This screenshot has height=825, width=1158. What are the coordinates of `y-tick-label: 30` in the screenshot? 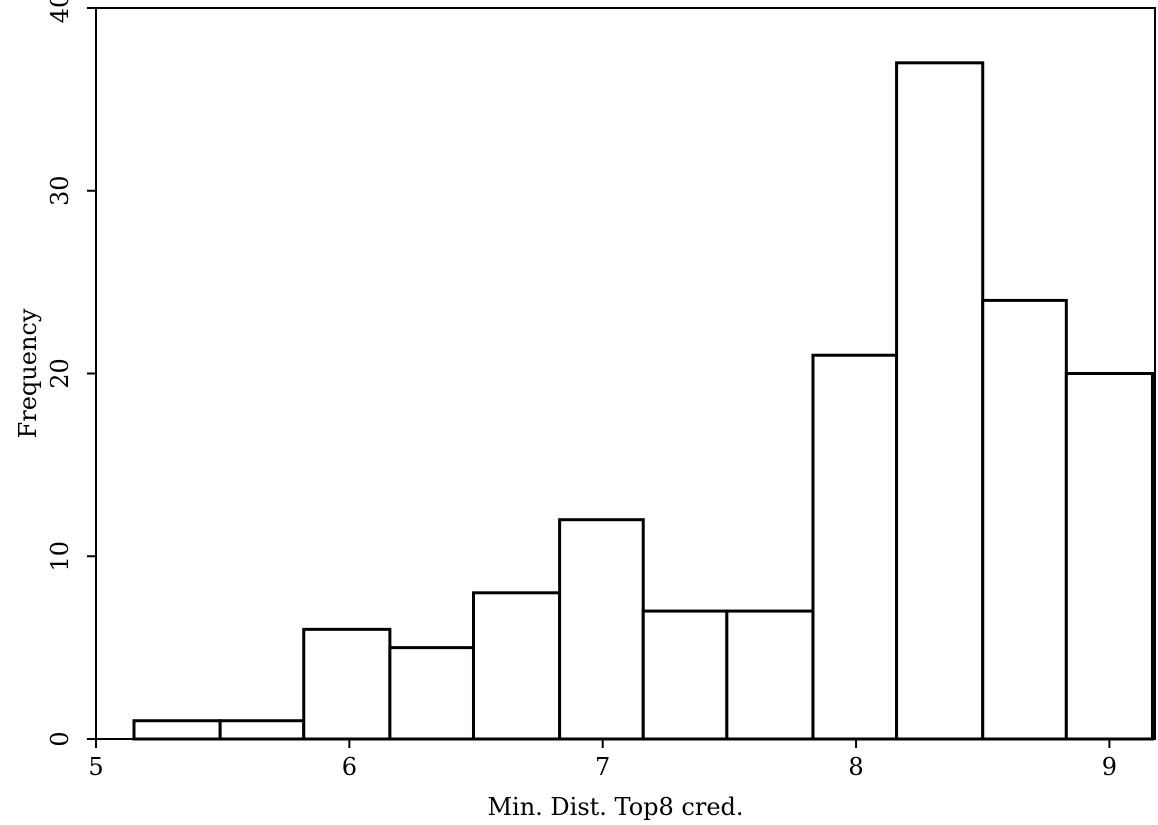 It's located at (60, 190).